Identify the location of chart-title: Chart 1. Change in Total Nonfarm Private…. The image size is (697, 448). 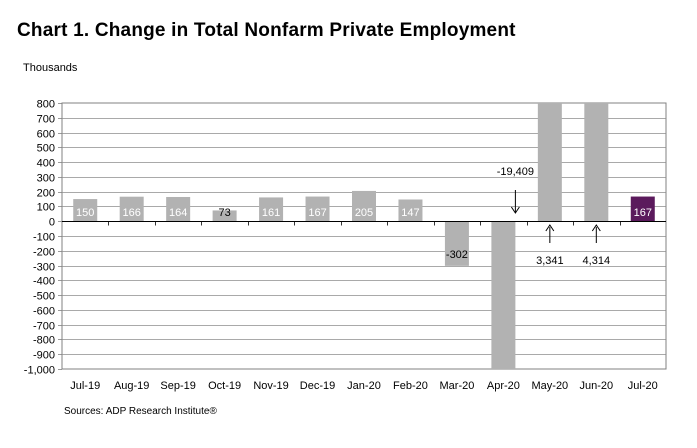
(266, 30).